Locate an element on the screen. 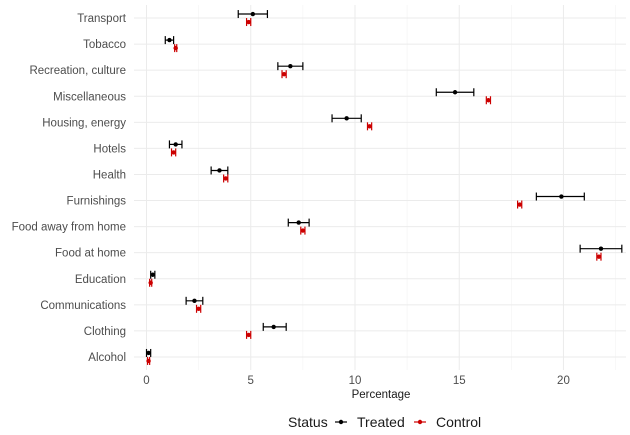 This screenshot has width=630, height=435. category-label: Recreation, culture is located at coordinates (77, 71).